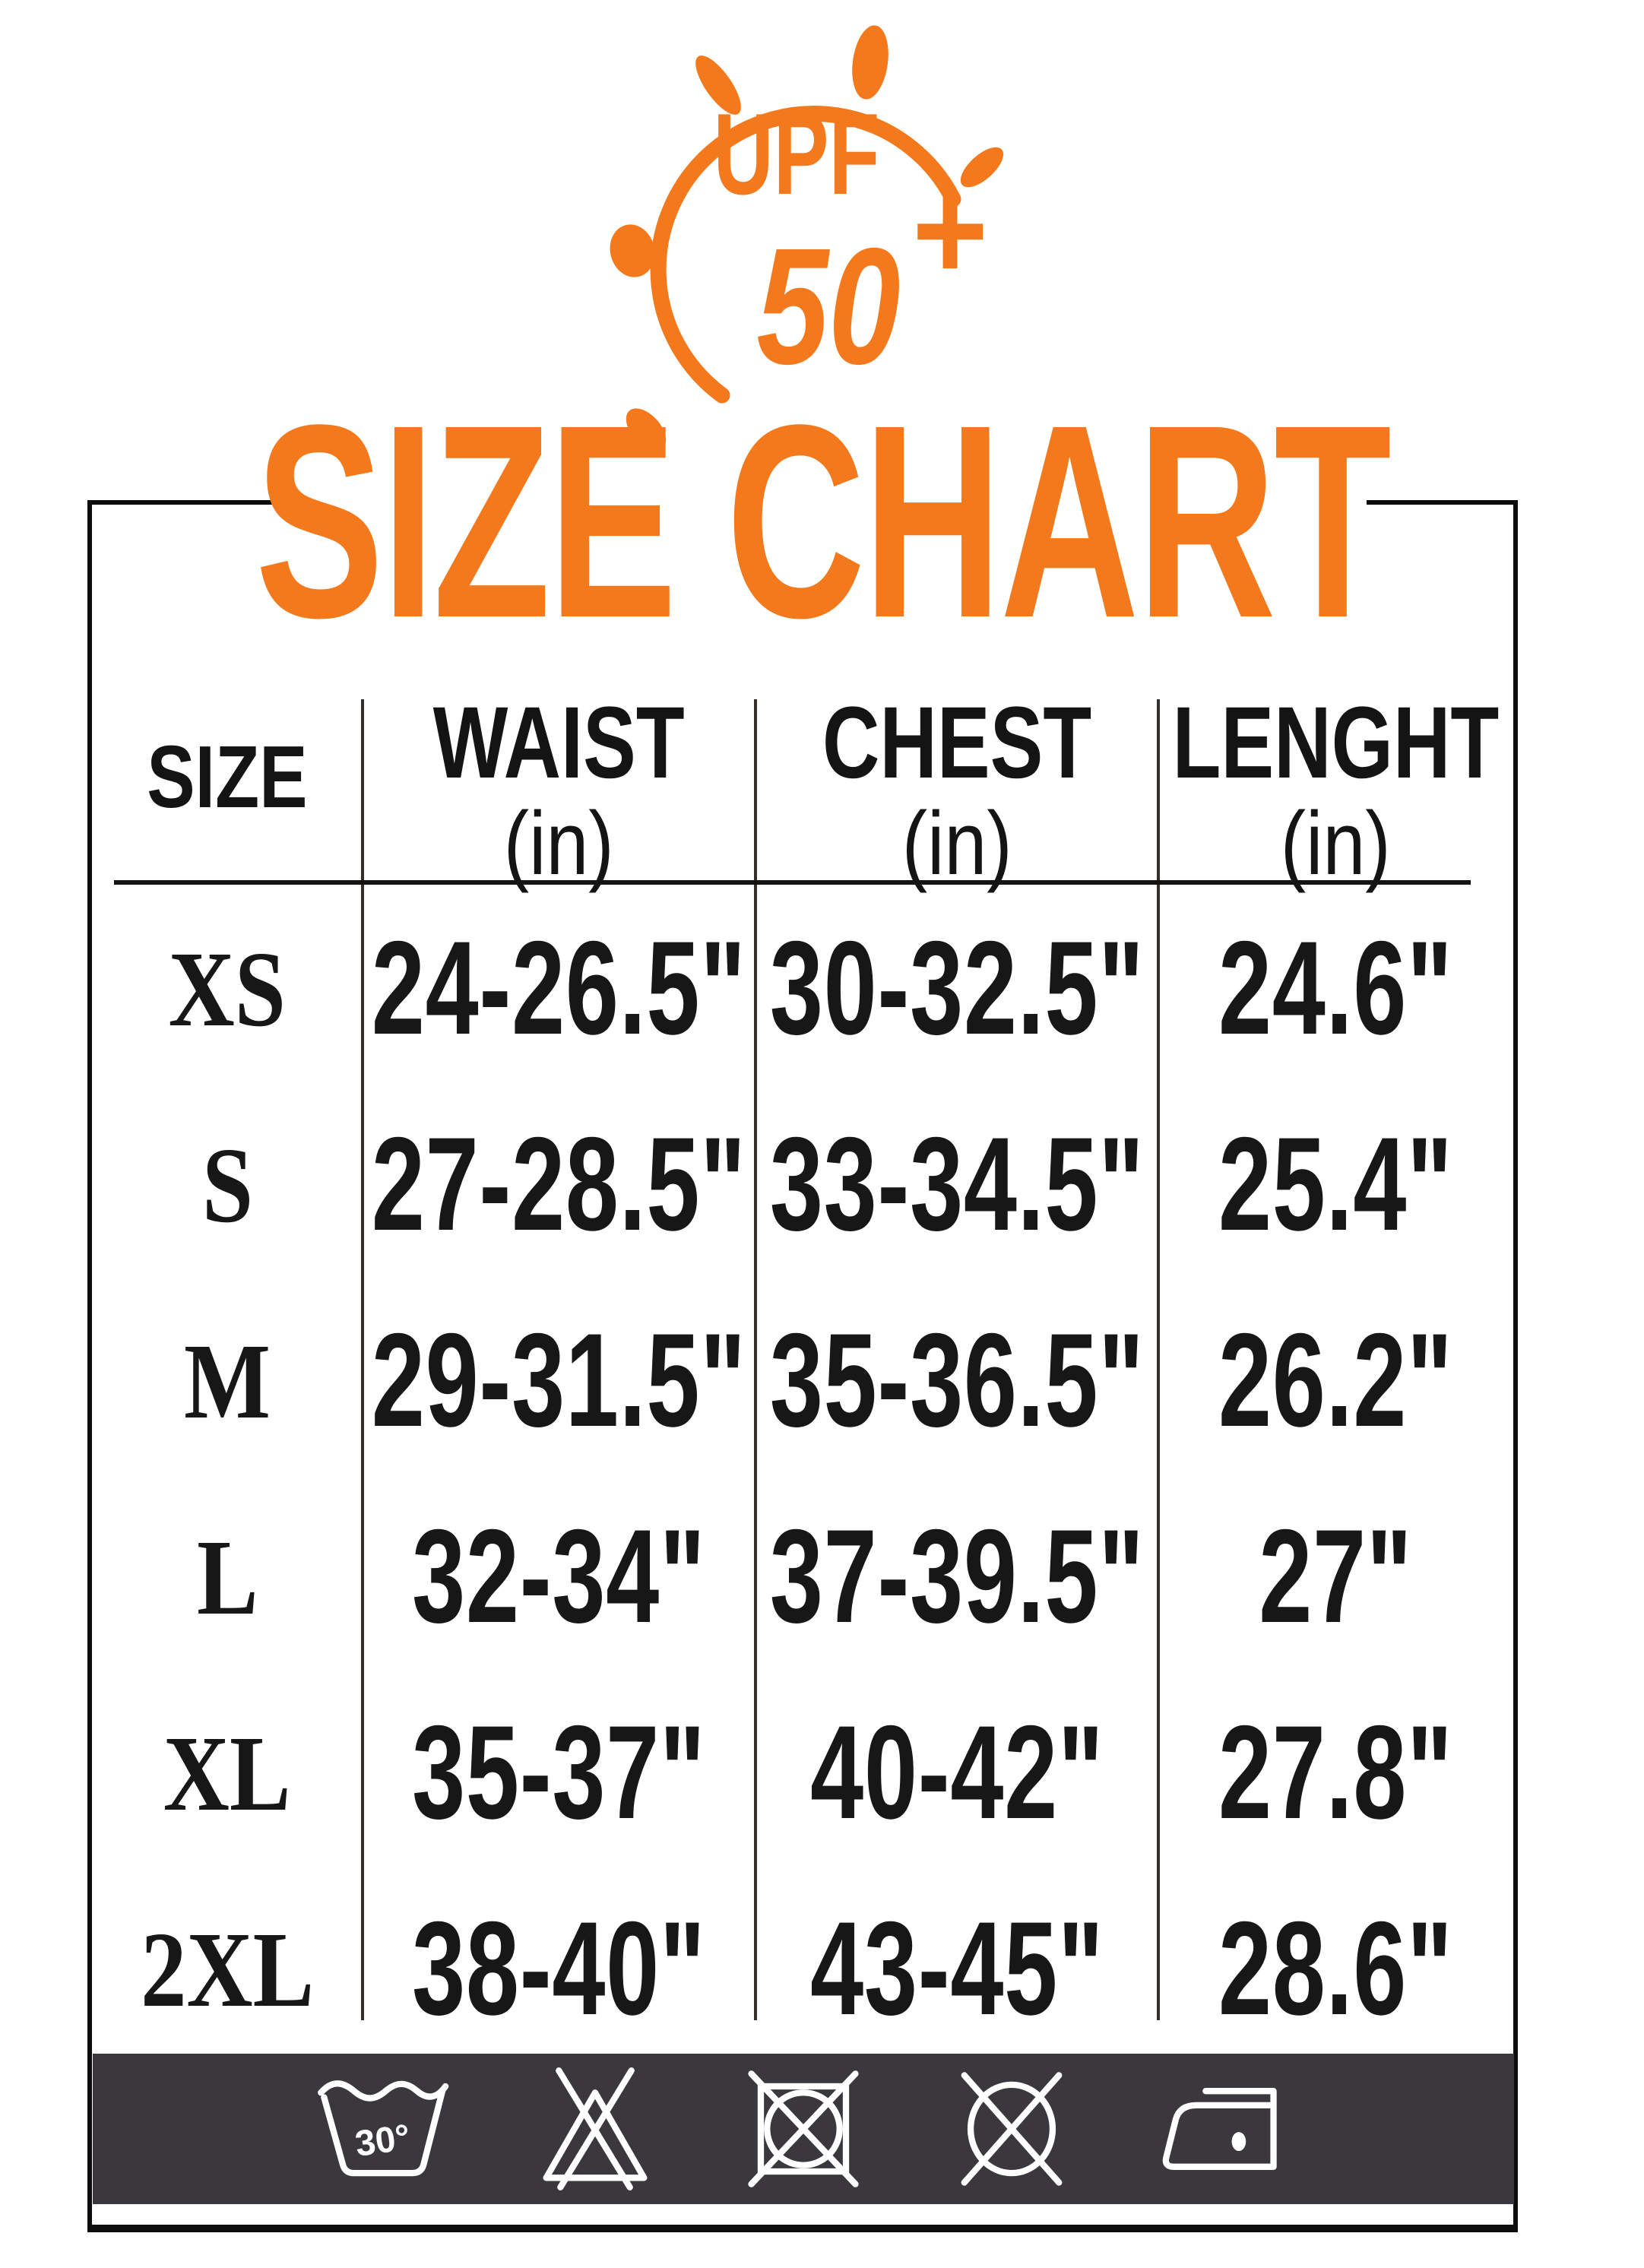 This screenshot has height=2268, width=1644. Describe the element at coordinates (1335, 988) in the screenshot. I see `length-value: 24.6"` at that location.